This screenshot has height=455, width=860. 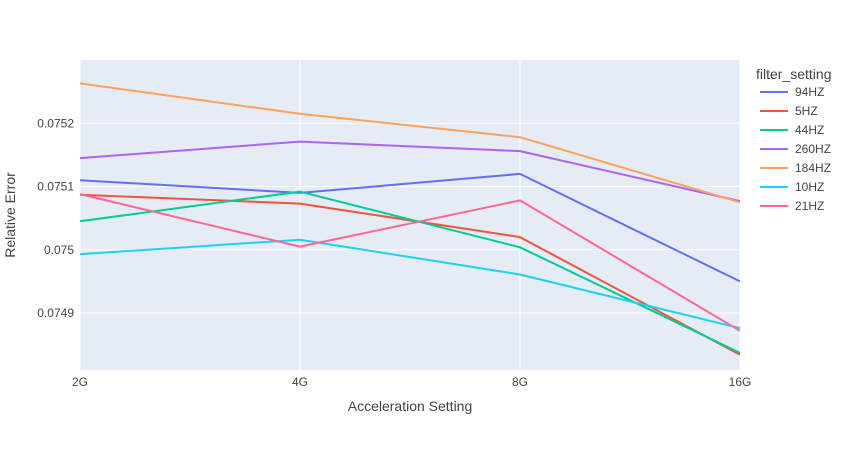 What do you see at coordinates (410, 406) in the screenshot?
I see `x-axis-title: Acceleration Setting` at bounding box center [410, 406].